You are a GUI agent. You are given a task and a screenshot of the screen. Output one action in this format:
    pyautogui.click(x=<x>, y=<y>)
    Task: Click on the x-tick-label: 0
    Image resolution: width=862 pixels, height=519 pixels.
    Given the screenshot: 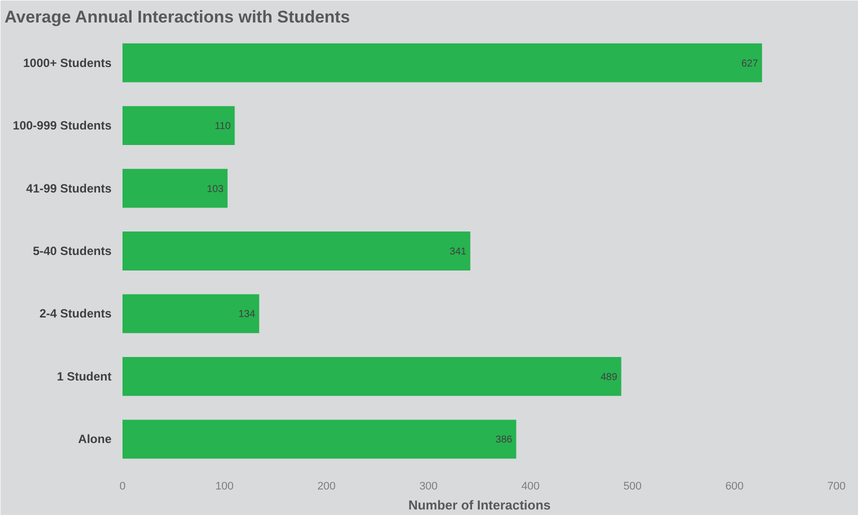 What is the action you would take?
    pyautogui.click(x=122, y=486)
    